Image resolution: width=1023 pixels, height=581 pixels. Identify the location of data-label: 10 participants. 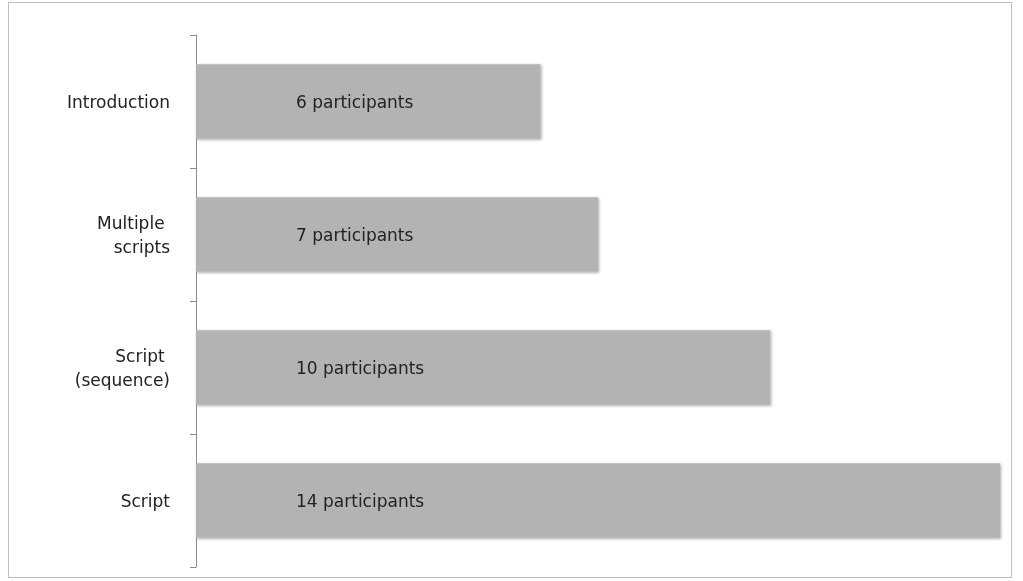
(360, 367).